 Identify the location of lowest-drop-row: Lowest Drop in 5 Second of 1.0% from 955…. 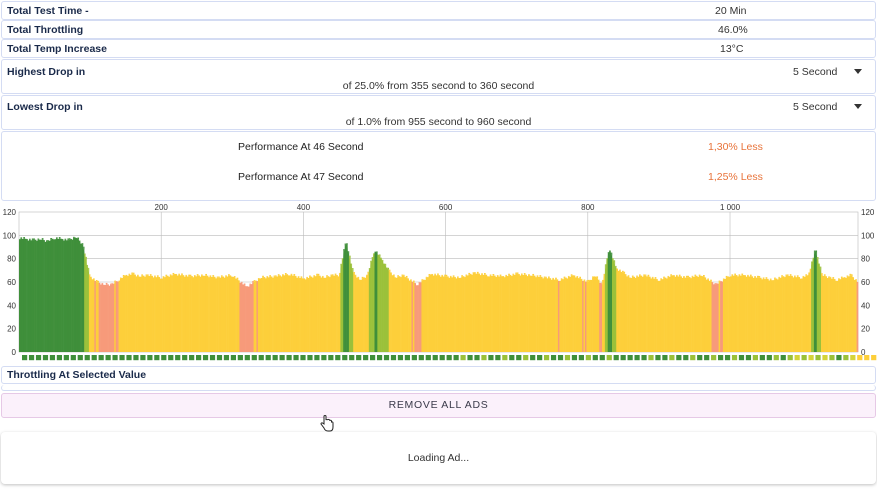
(438, 112).